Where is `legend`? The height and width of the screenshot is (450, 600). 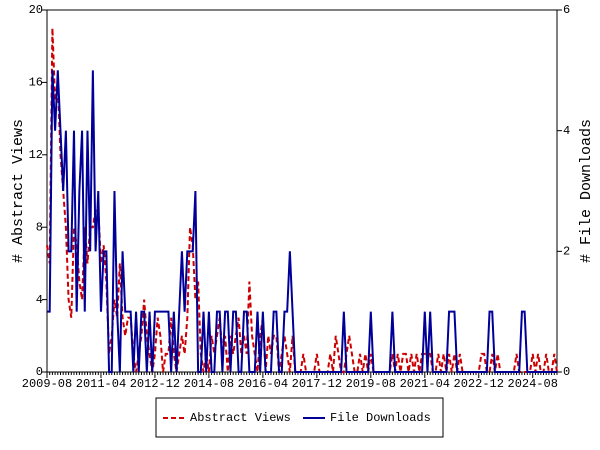
legend is located at coordinates (299, 417).